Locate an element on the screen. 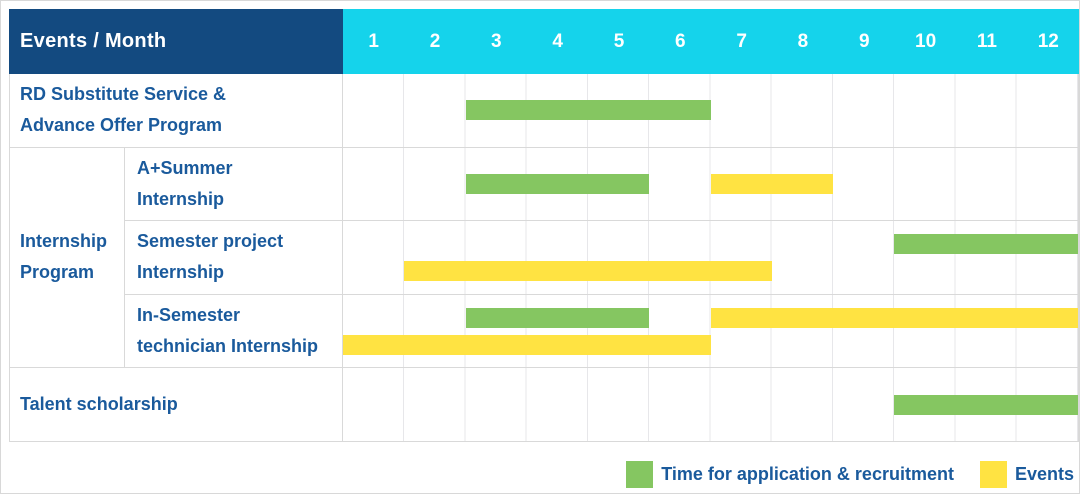 Image resolution: width=1080 pixels, height=494 pixels. row-label: A+Summer Internship is located at coordinates (233, 184).